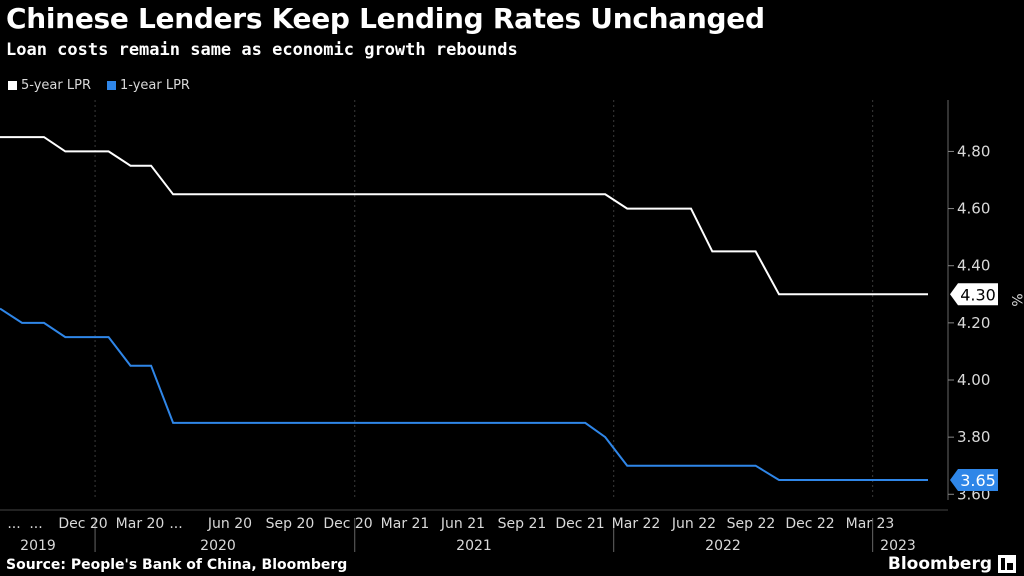 The height and width of the screenshot is (576, 1024). What do you see at coordinates (978, 294) in the screenshot?
I see `last-value-label-5y: 4.30` at bounding box center [978, 294].